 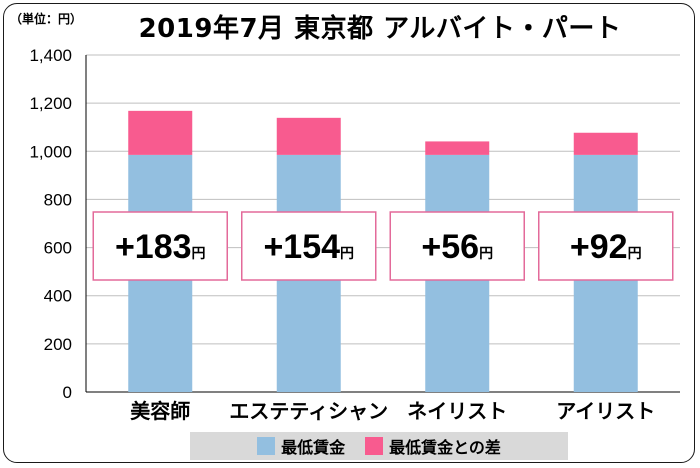 I want to click on x-tick-label: 美容師, so click(x=160, y=411).